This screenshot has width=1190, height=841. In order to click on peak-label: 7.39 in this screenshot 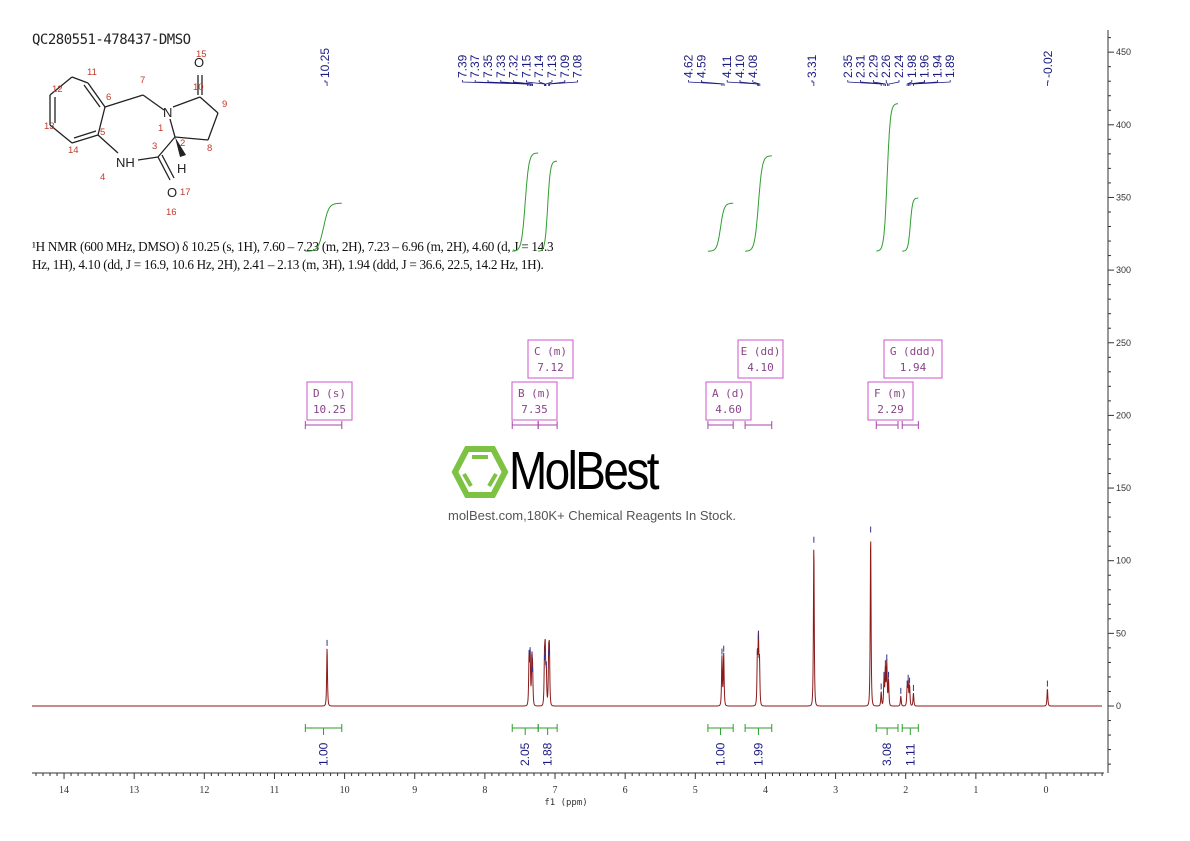, I will do `click(462, 66)`.